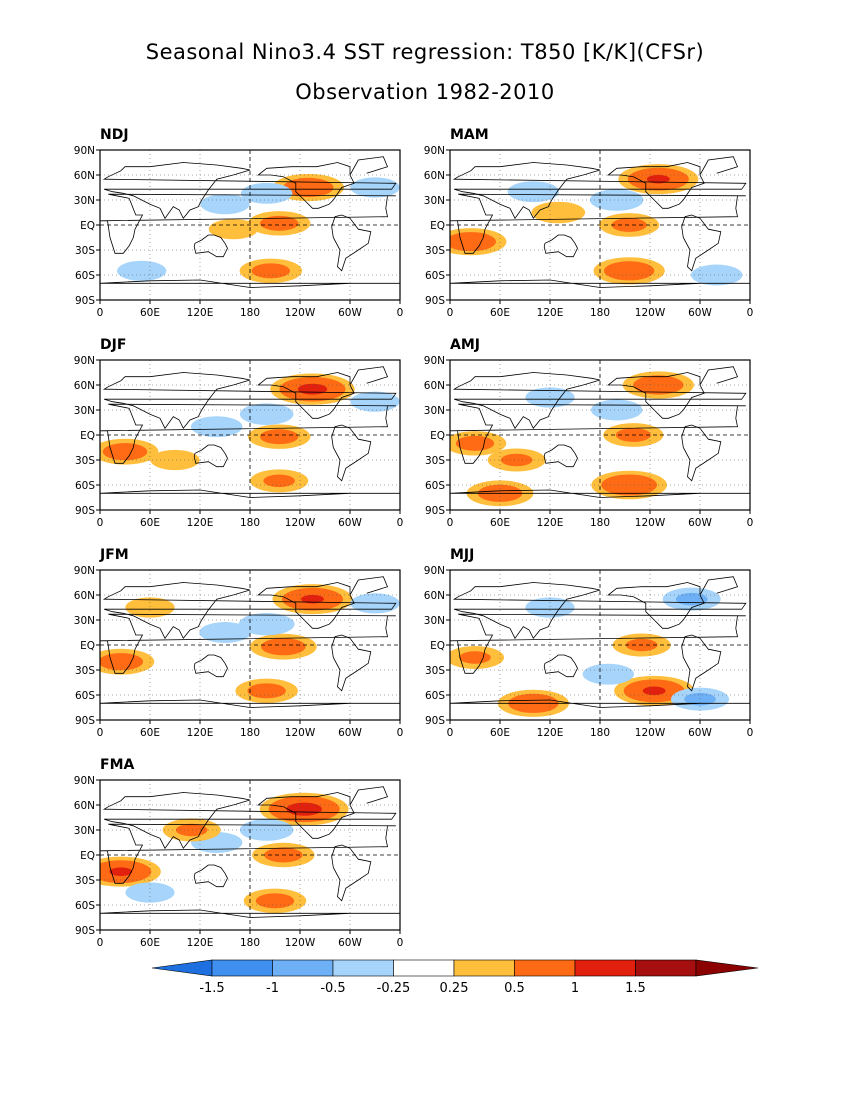  I want to click on season-label: DJF, so click(113, 345).